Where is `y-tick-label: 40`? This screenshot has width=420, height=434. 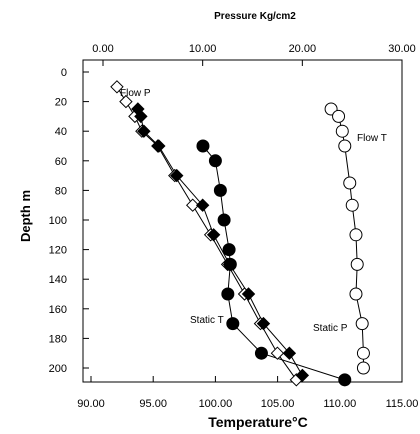
y-tick-label: 40 is located at coordinates (61, 132).